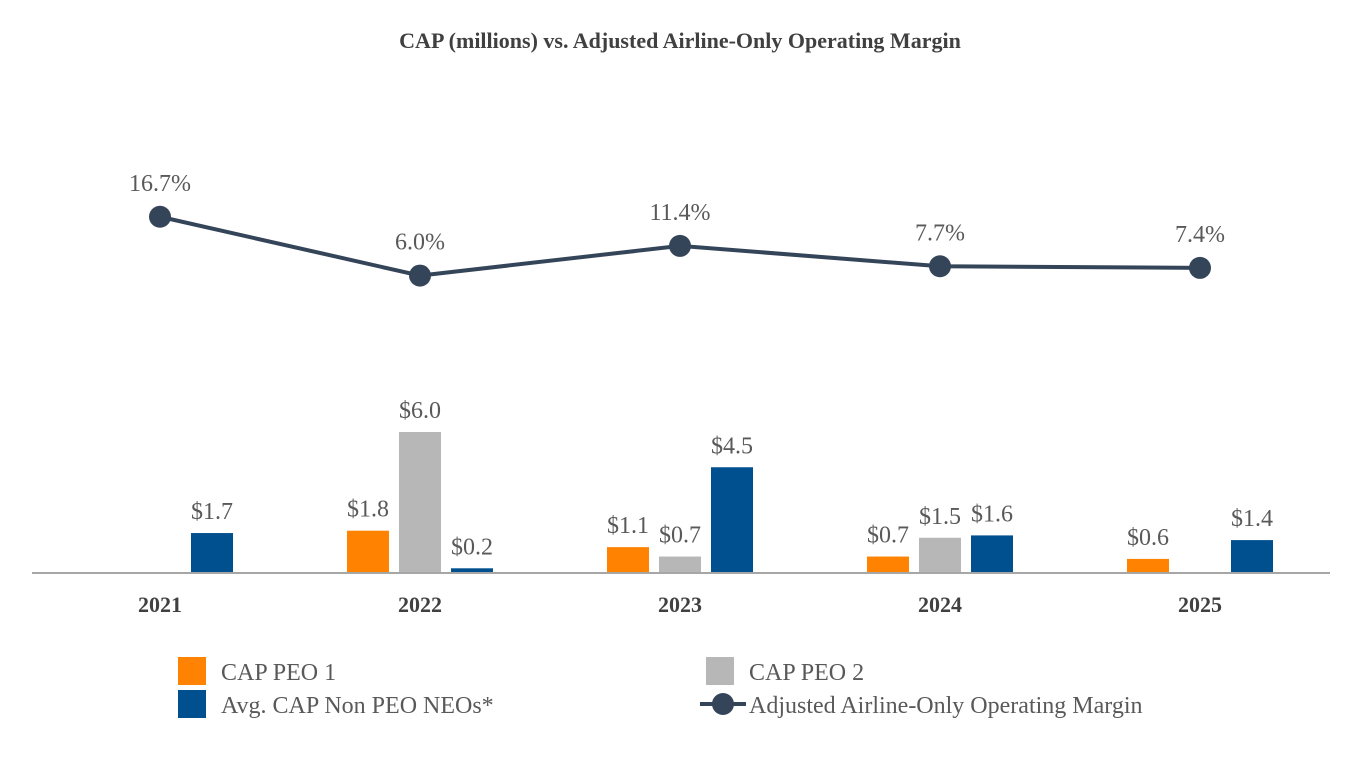 The height and width of the screenshot is (760, 1360). I want to click on bar-cap-peo-1-2023, so click(628, 560).